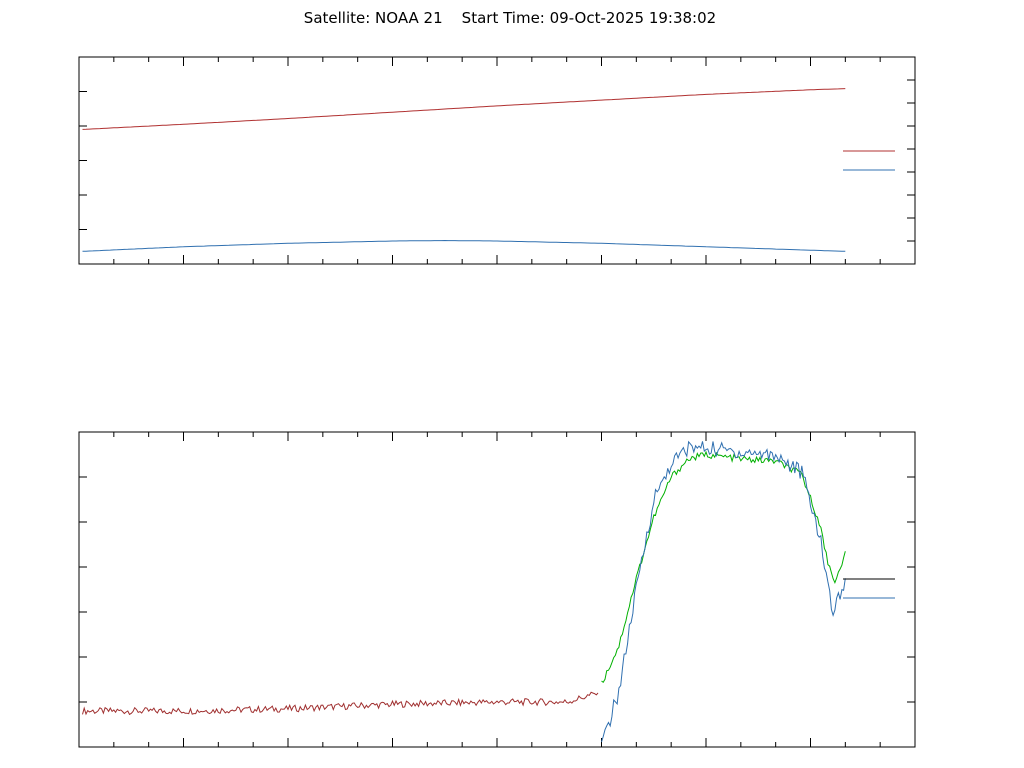 The width and height of the screenshot is (1024, 768). Describe the element at coordinates (340, 703) in the screenshot. I see `series-line-signal-level-pre-lock-` at that location.